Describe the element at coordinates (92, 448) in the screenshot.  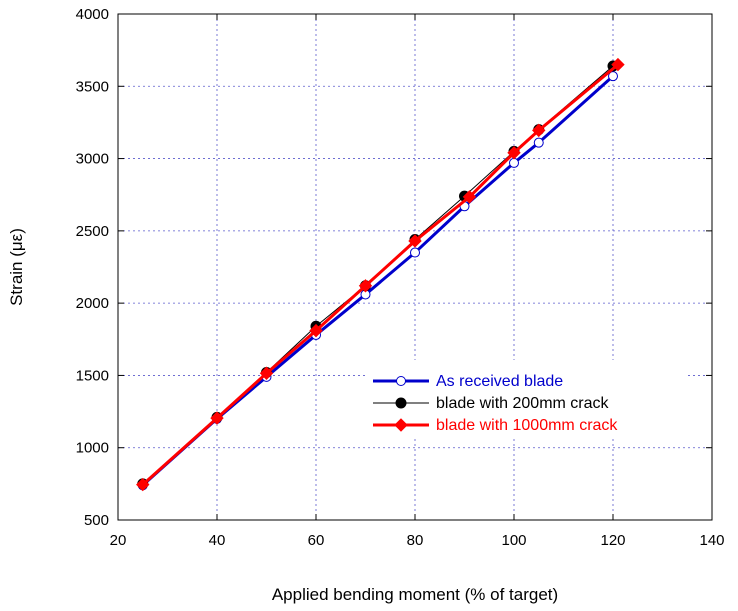
I see `y-tick-label: 1000` at that location.